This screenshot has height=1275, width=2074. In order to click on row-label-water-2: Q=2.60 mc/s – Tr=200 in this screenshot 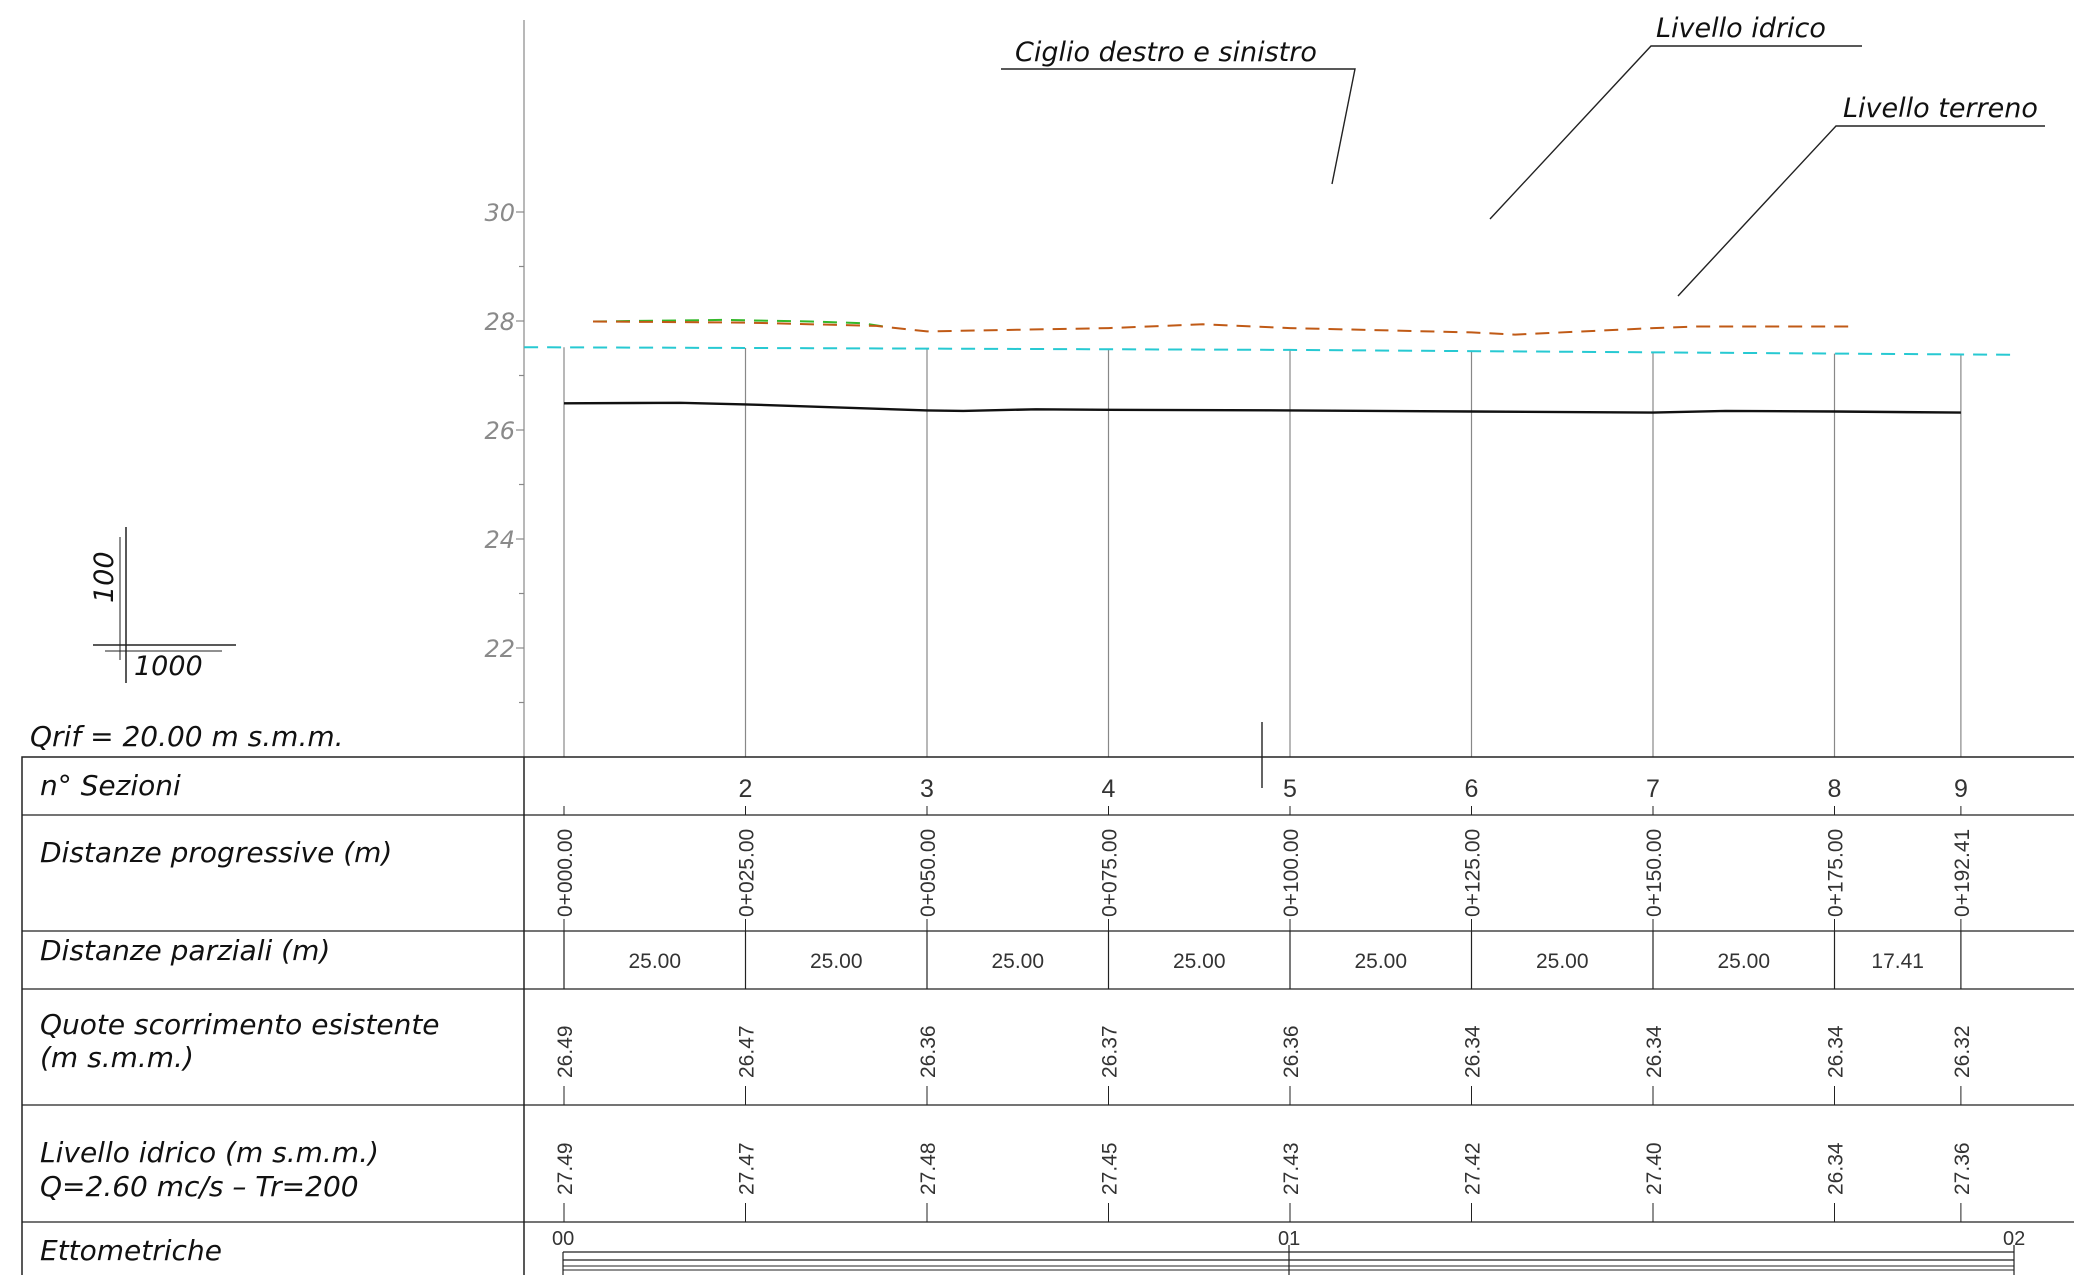, I will do `click(199, 1186)`.